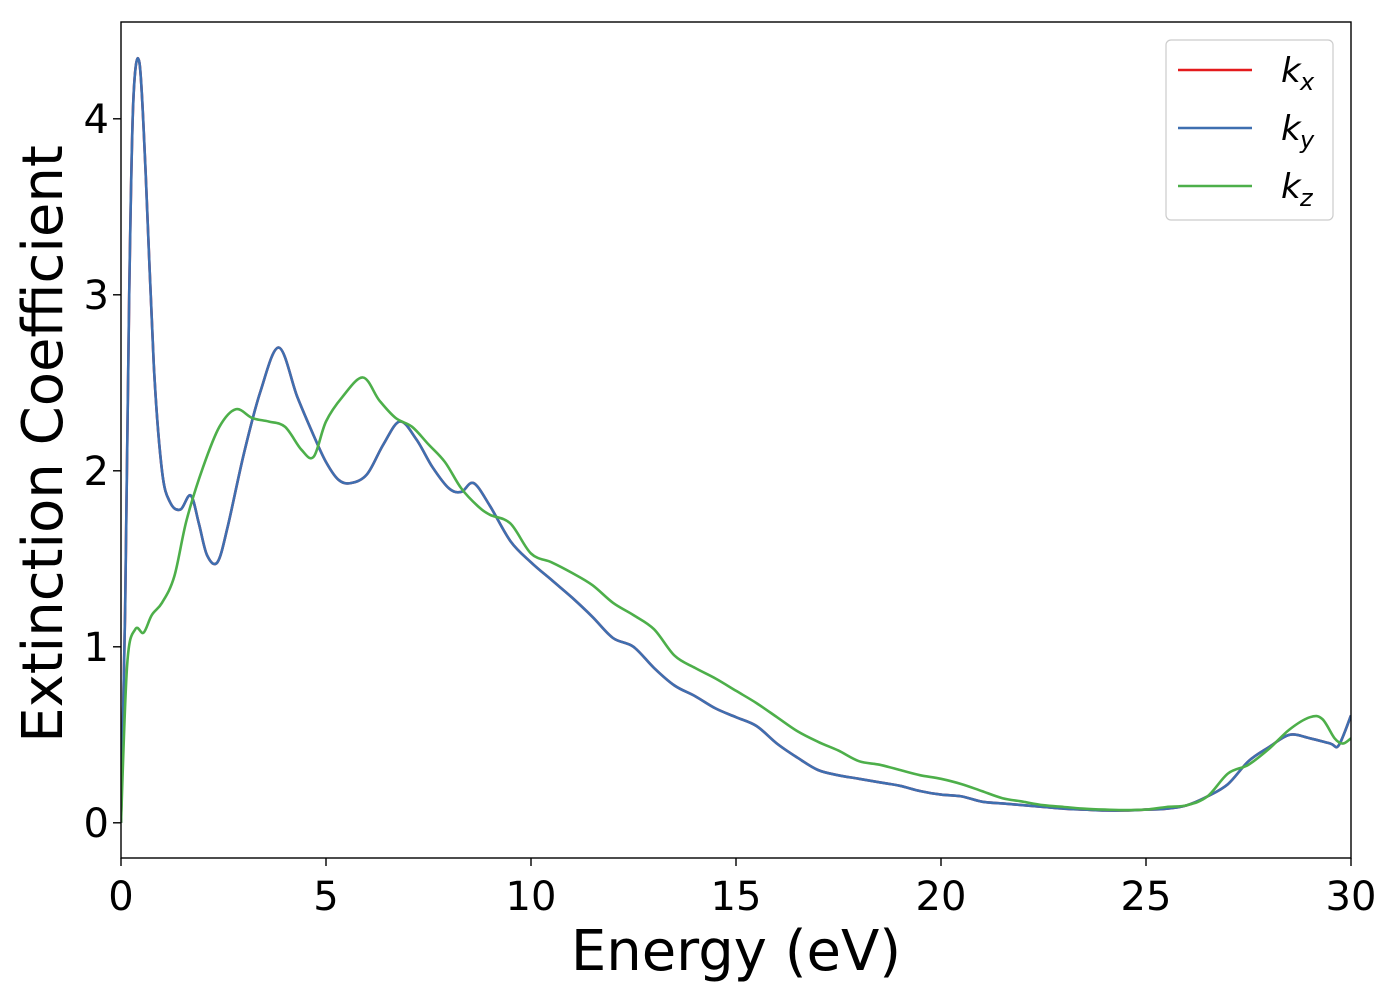  What do you see at coordinates (941, 897) in the screenshot?
I see `x-tick-label: 20` at bounding box center [941, 897].